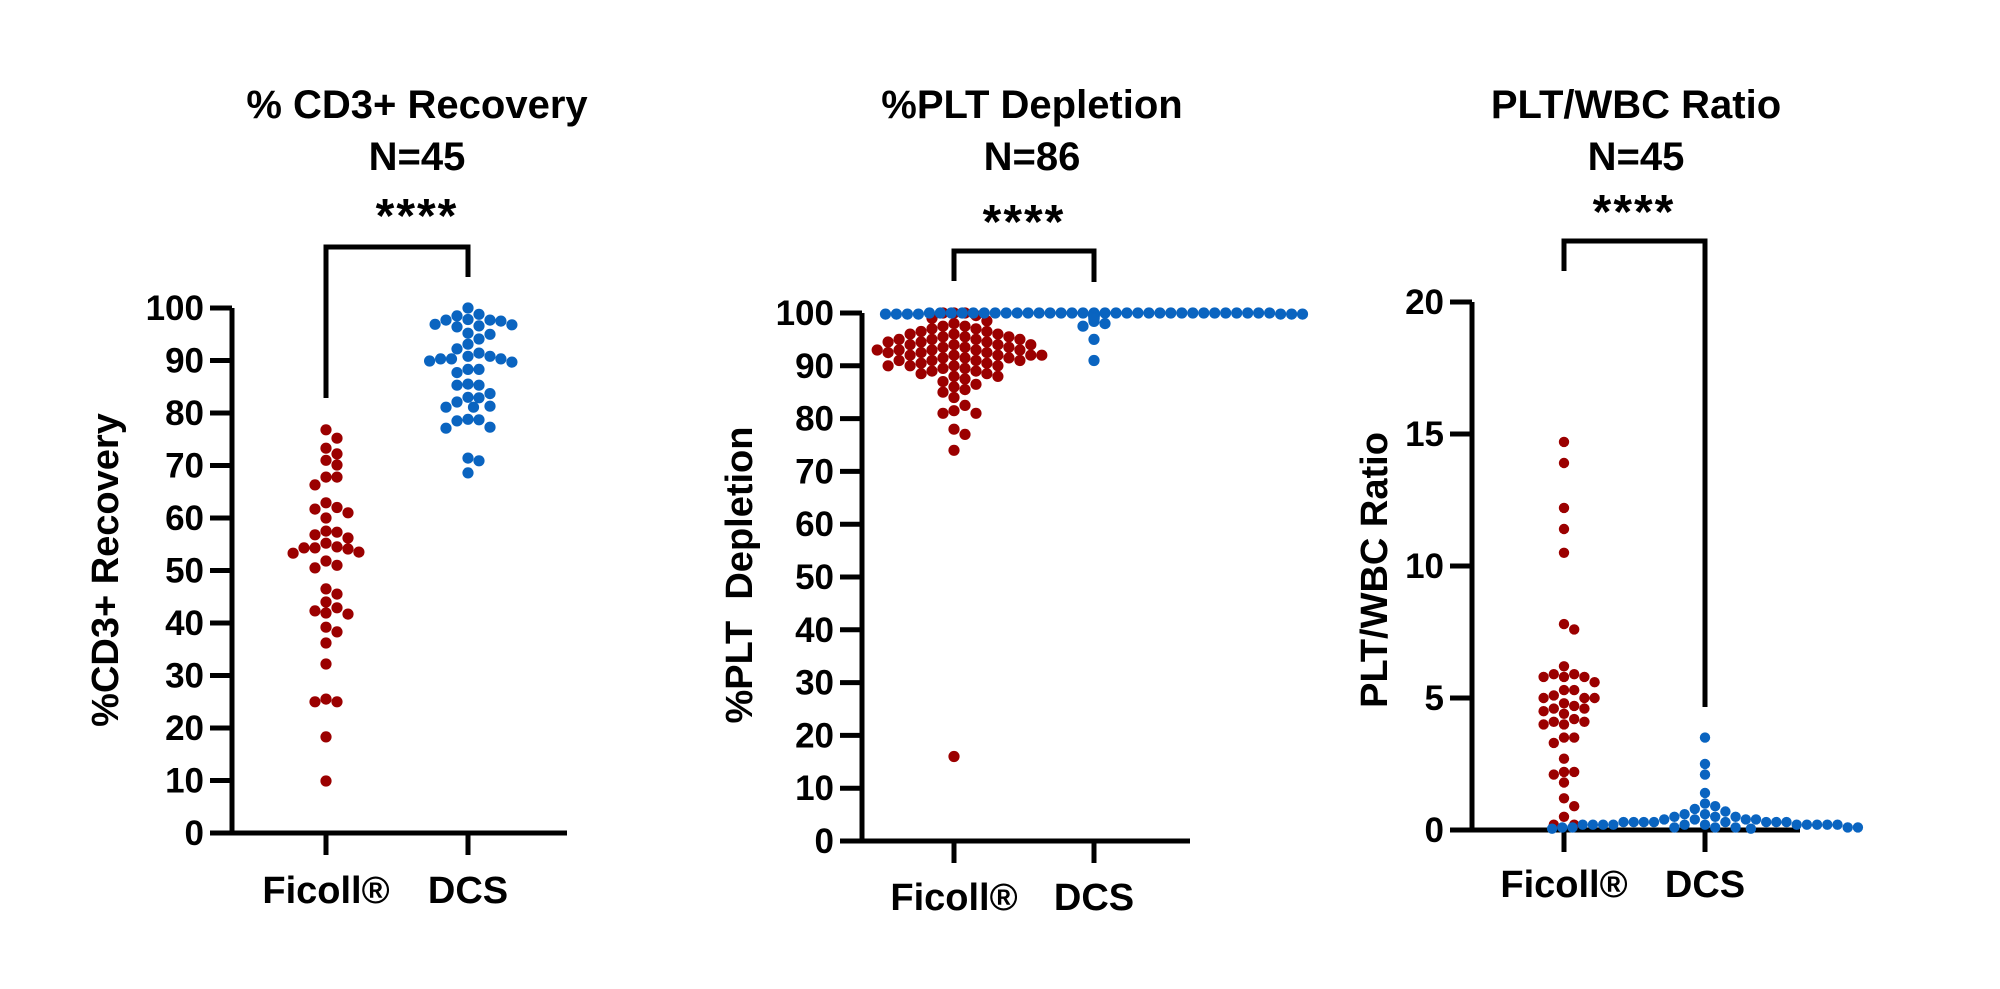 The height and width of the screenshot is (989, 2000). I want to click on chart-subtitle: N=86, so click(1032, 157).